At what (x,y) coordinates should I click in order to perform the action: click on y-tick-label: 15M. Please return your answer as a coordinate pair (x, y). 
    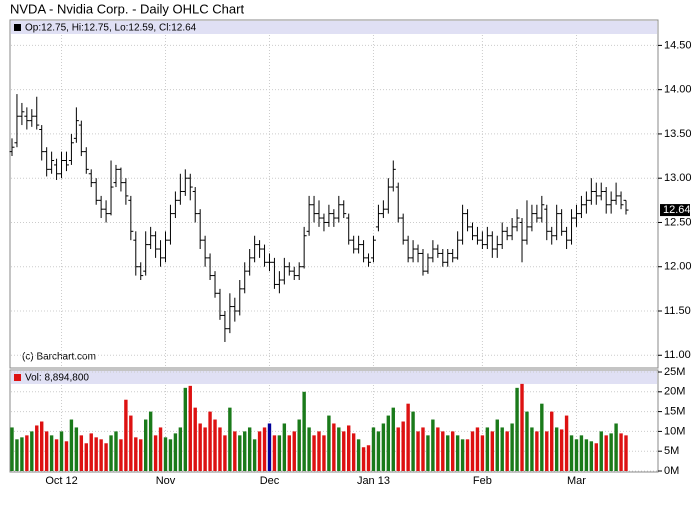
    Looking at the image, I should click on (674, 412).